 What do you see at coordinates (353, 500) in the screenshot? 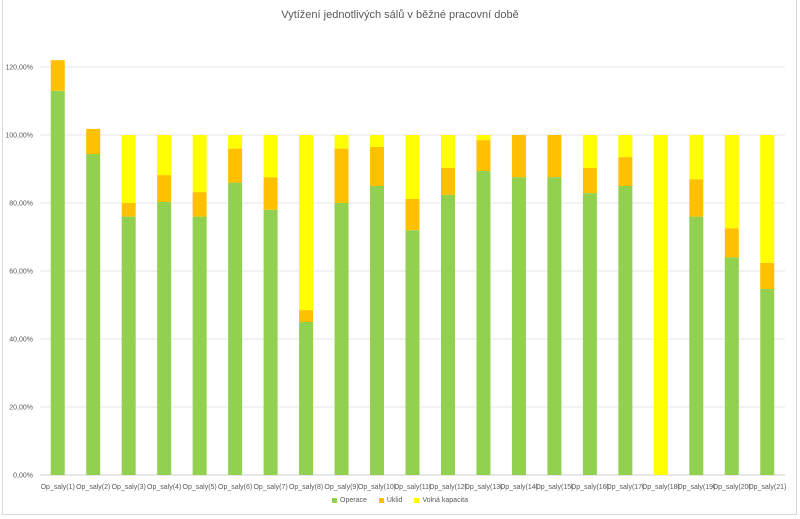
I see `legend-label: Operace` at bounding box center [353, 500].